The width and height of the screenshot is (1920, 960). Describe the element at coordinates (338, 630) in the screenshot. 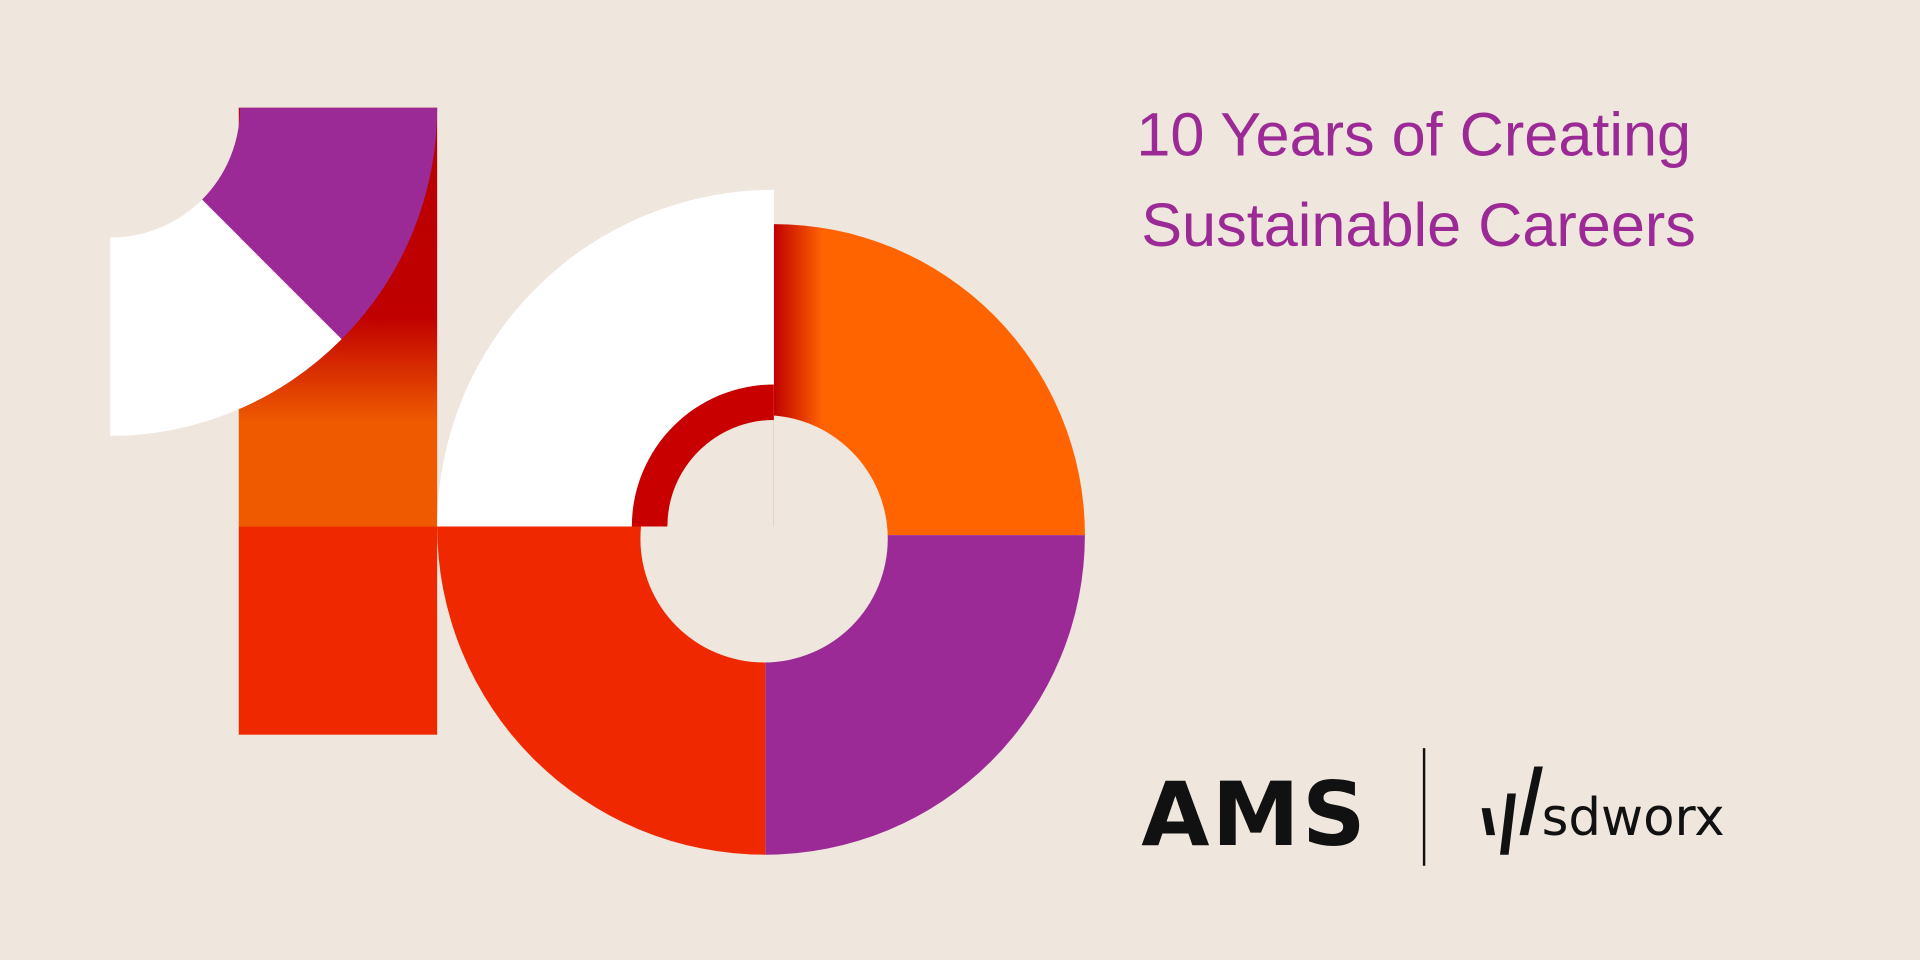

I see `one-column-base` at that location.